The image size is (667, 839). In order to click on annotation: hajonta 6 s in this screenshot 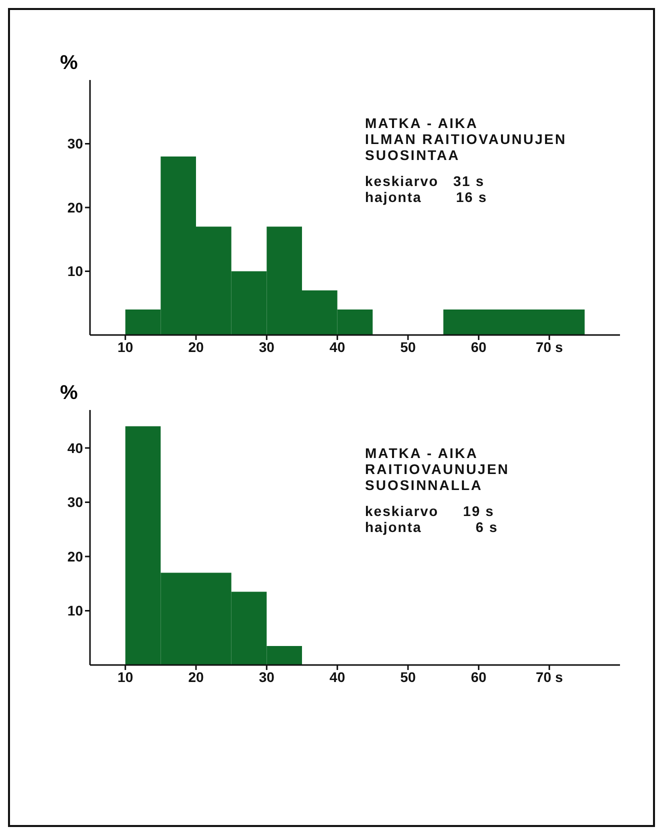, I will do `click(432, 527)`.